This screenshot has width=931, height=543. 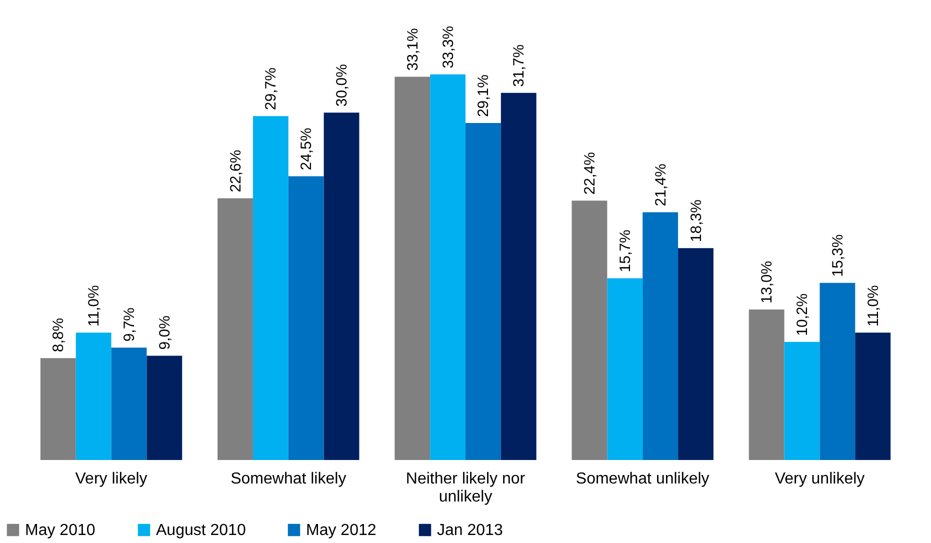 I want to click on data-label: 33,1%, so click(x=413, y=49).